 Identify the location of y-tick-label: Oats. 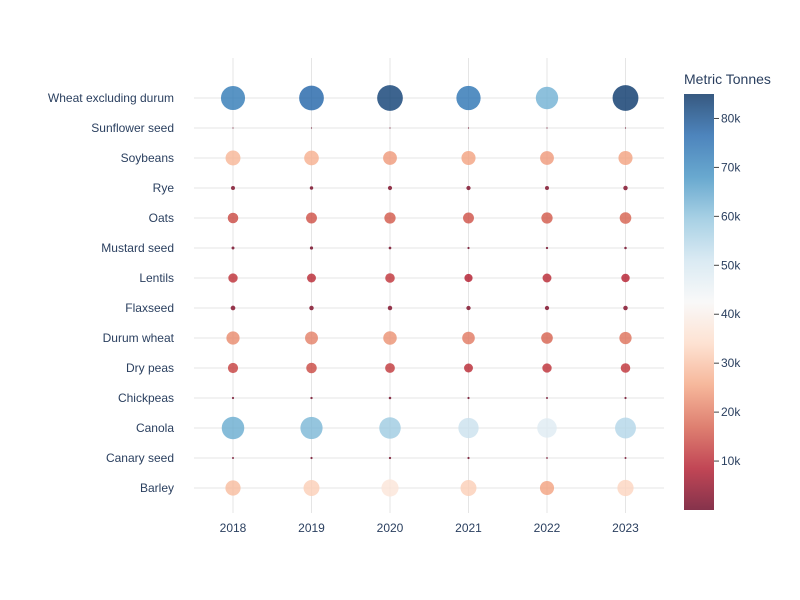
(161, 218).